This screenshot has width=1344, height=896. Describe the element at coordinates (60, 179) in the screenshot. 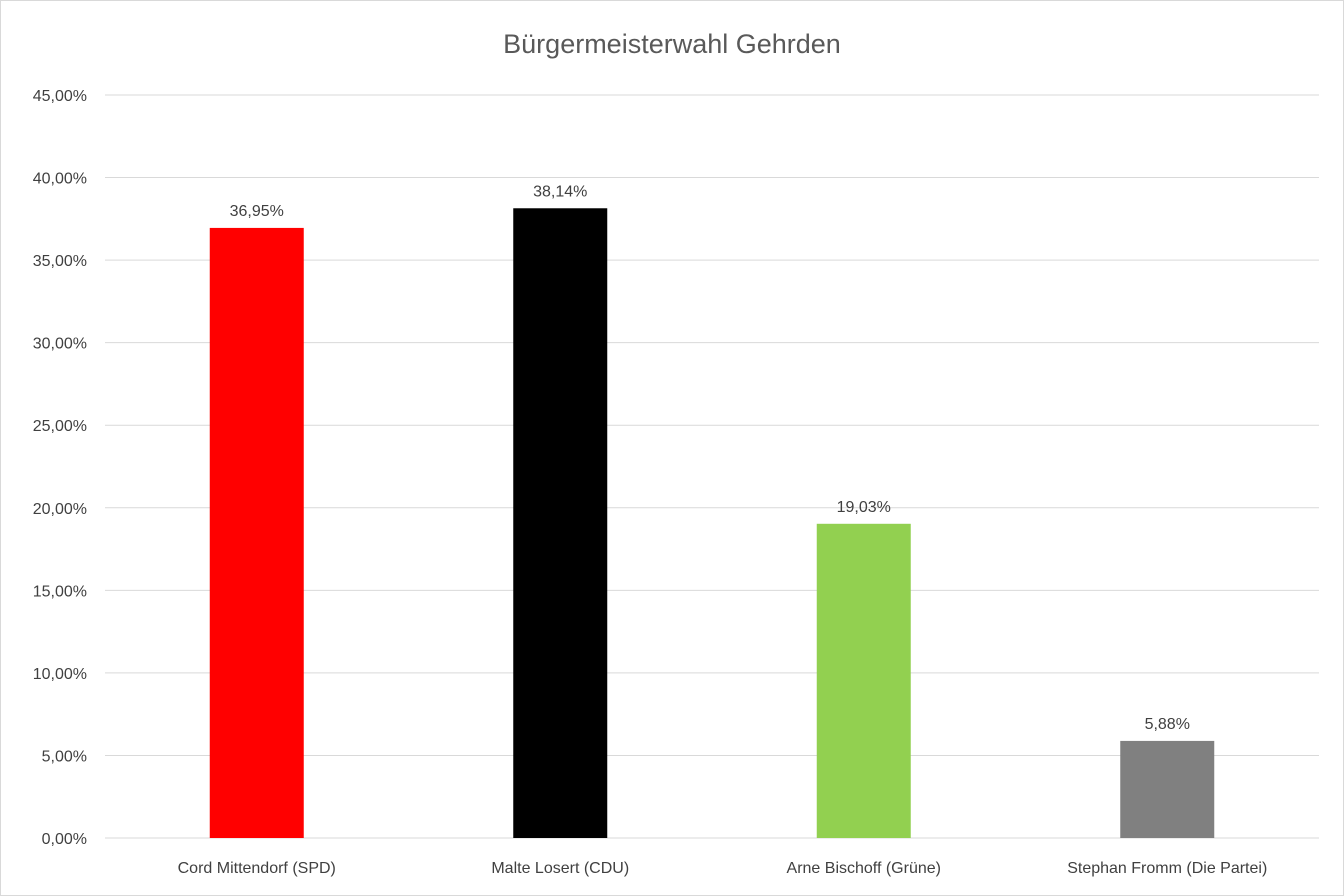

I see `y-tick-label: 40,00%` at that location.